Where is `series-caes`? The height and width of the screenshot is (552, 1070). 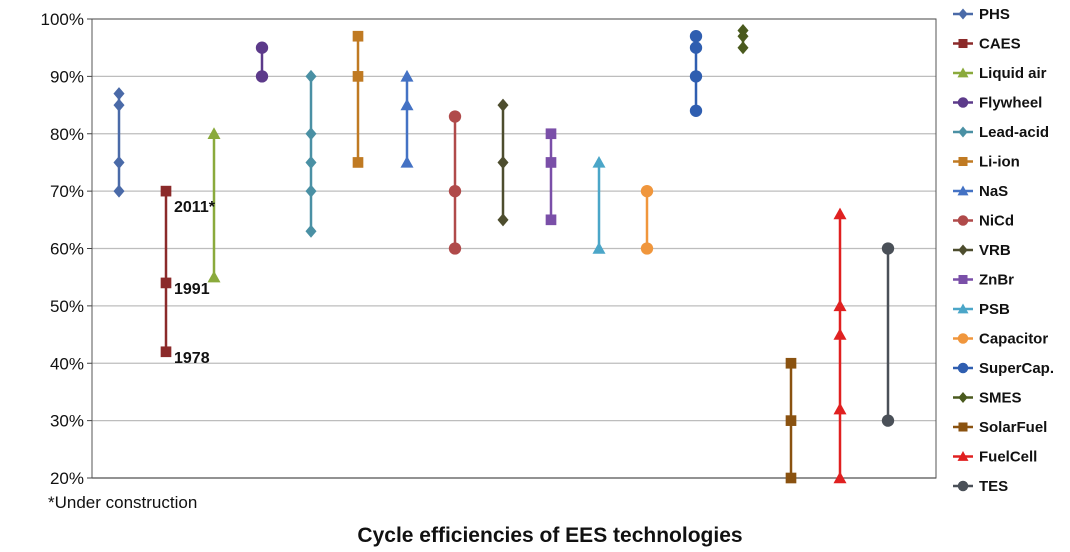
series-caes is located at coordinates (166, 271).